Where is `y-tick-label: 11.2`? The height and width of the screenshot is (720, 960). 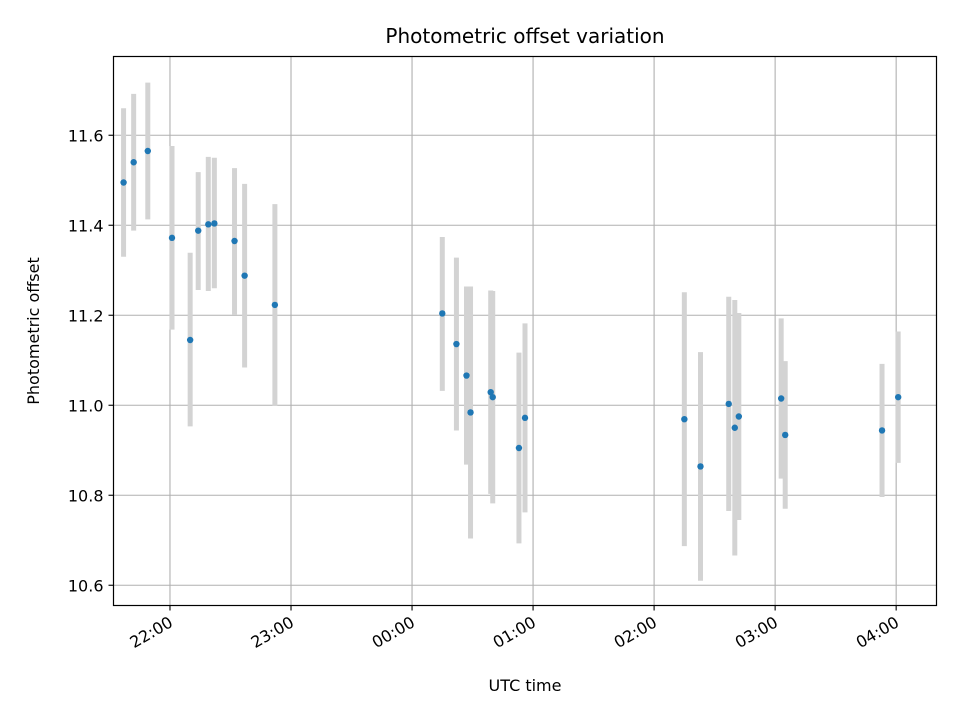 y-tick-label: 11.2 is located at coordinates (86, 315).